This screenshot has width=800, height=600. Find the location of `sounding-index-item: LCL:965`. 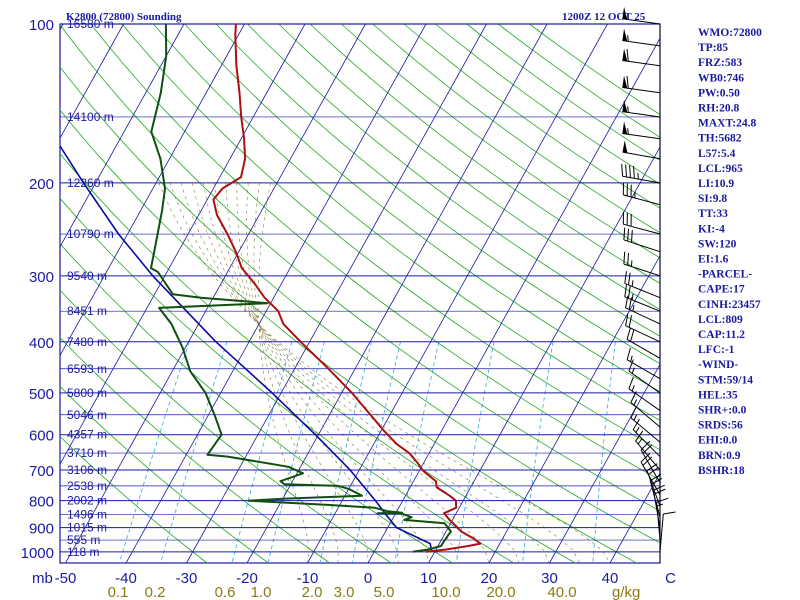

sounding-index-item: LCL:965 is located at coordinates (720, 169).